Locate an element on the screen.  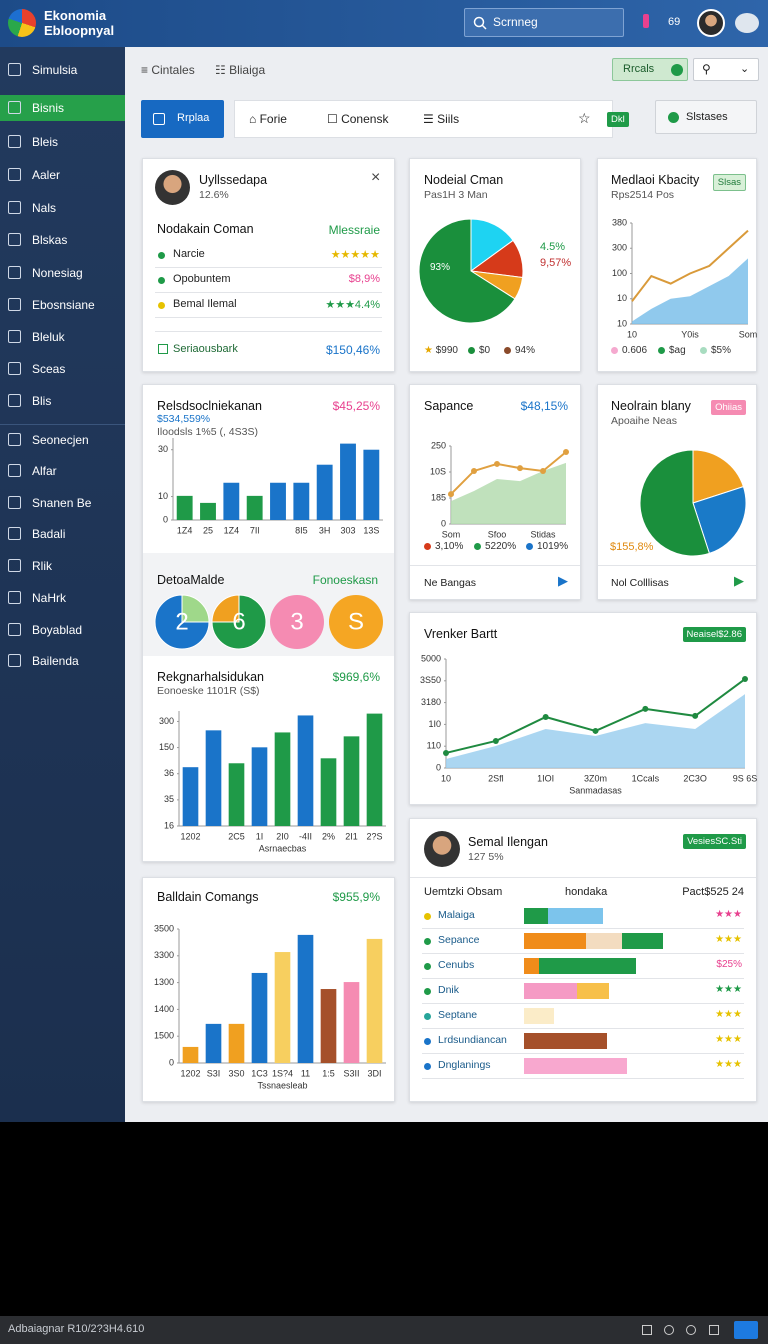
footer-link: Ne Bangas is located at coordinates (450, 583).